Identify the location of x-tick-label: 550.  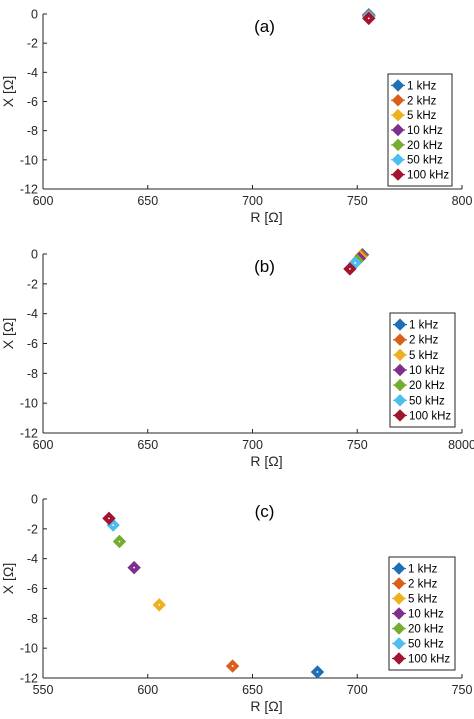
(43, 690).